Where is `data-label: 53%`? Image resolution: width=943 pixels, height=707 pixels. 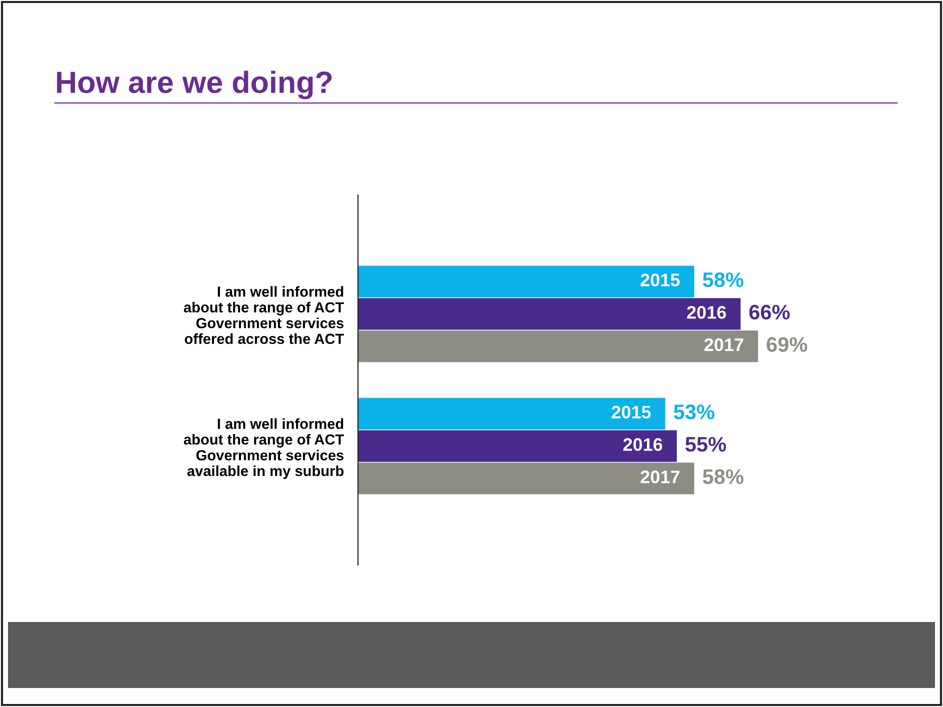
data-label: 53% is located at coordinates (694, 412).